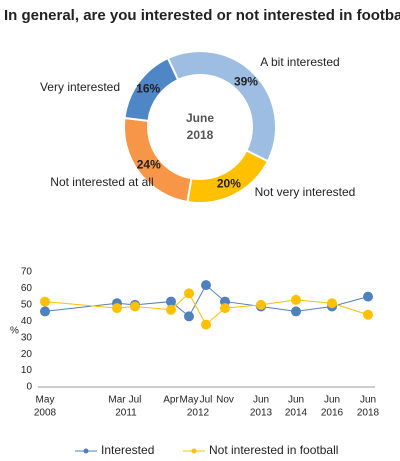 The height and width of the screenshot is (461, 400). What do you see at coordinates (126, 413) in the screenshot?
I see `x-year-label: 2011` at bounding box center [126, 413].